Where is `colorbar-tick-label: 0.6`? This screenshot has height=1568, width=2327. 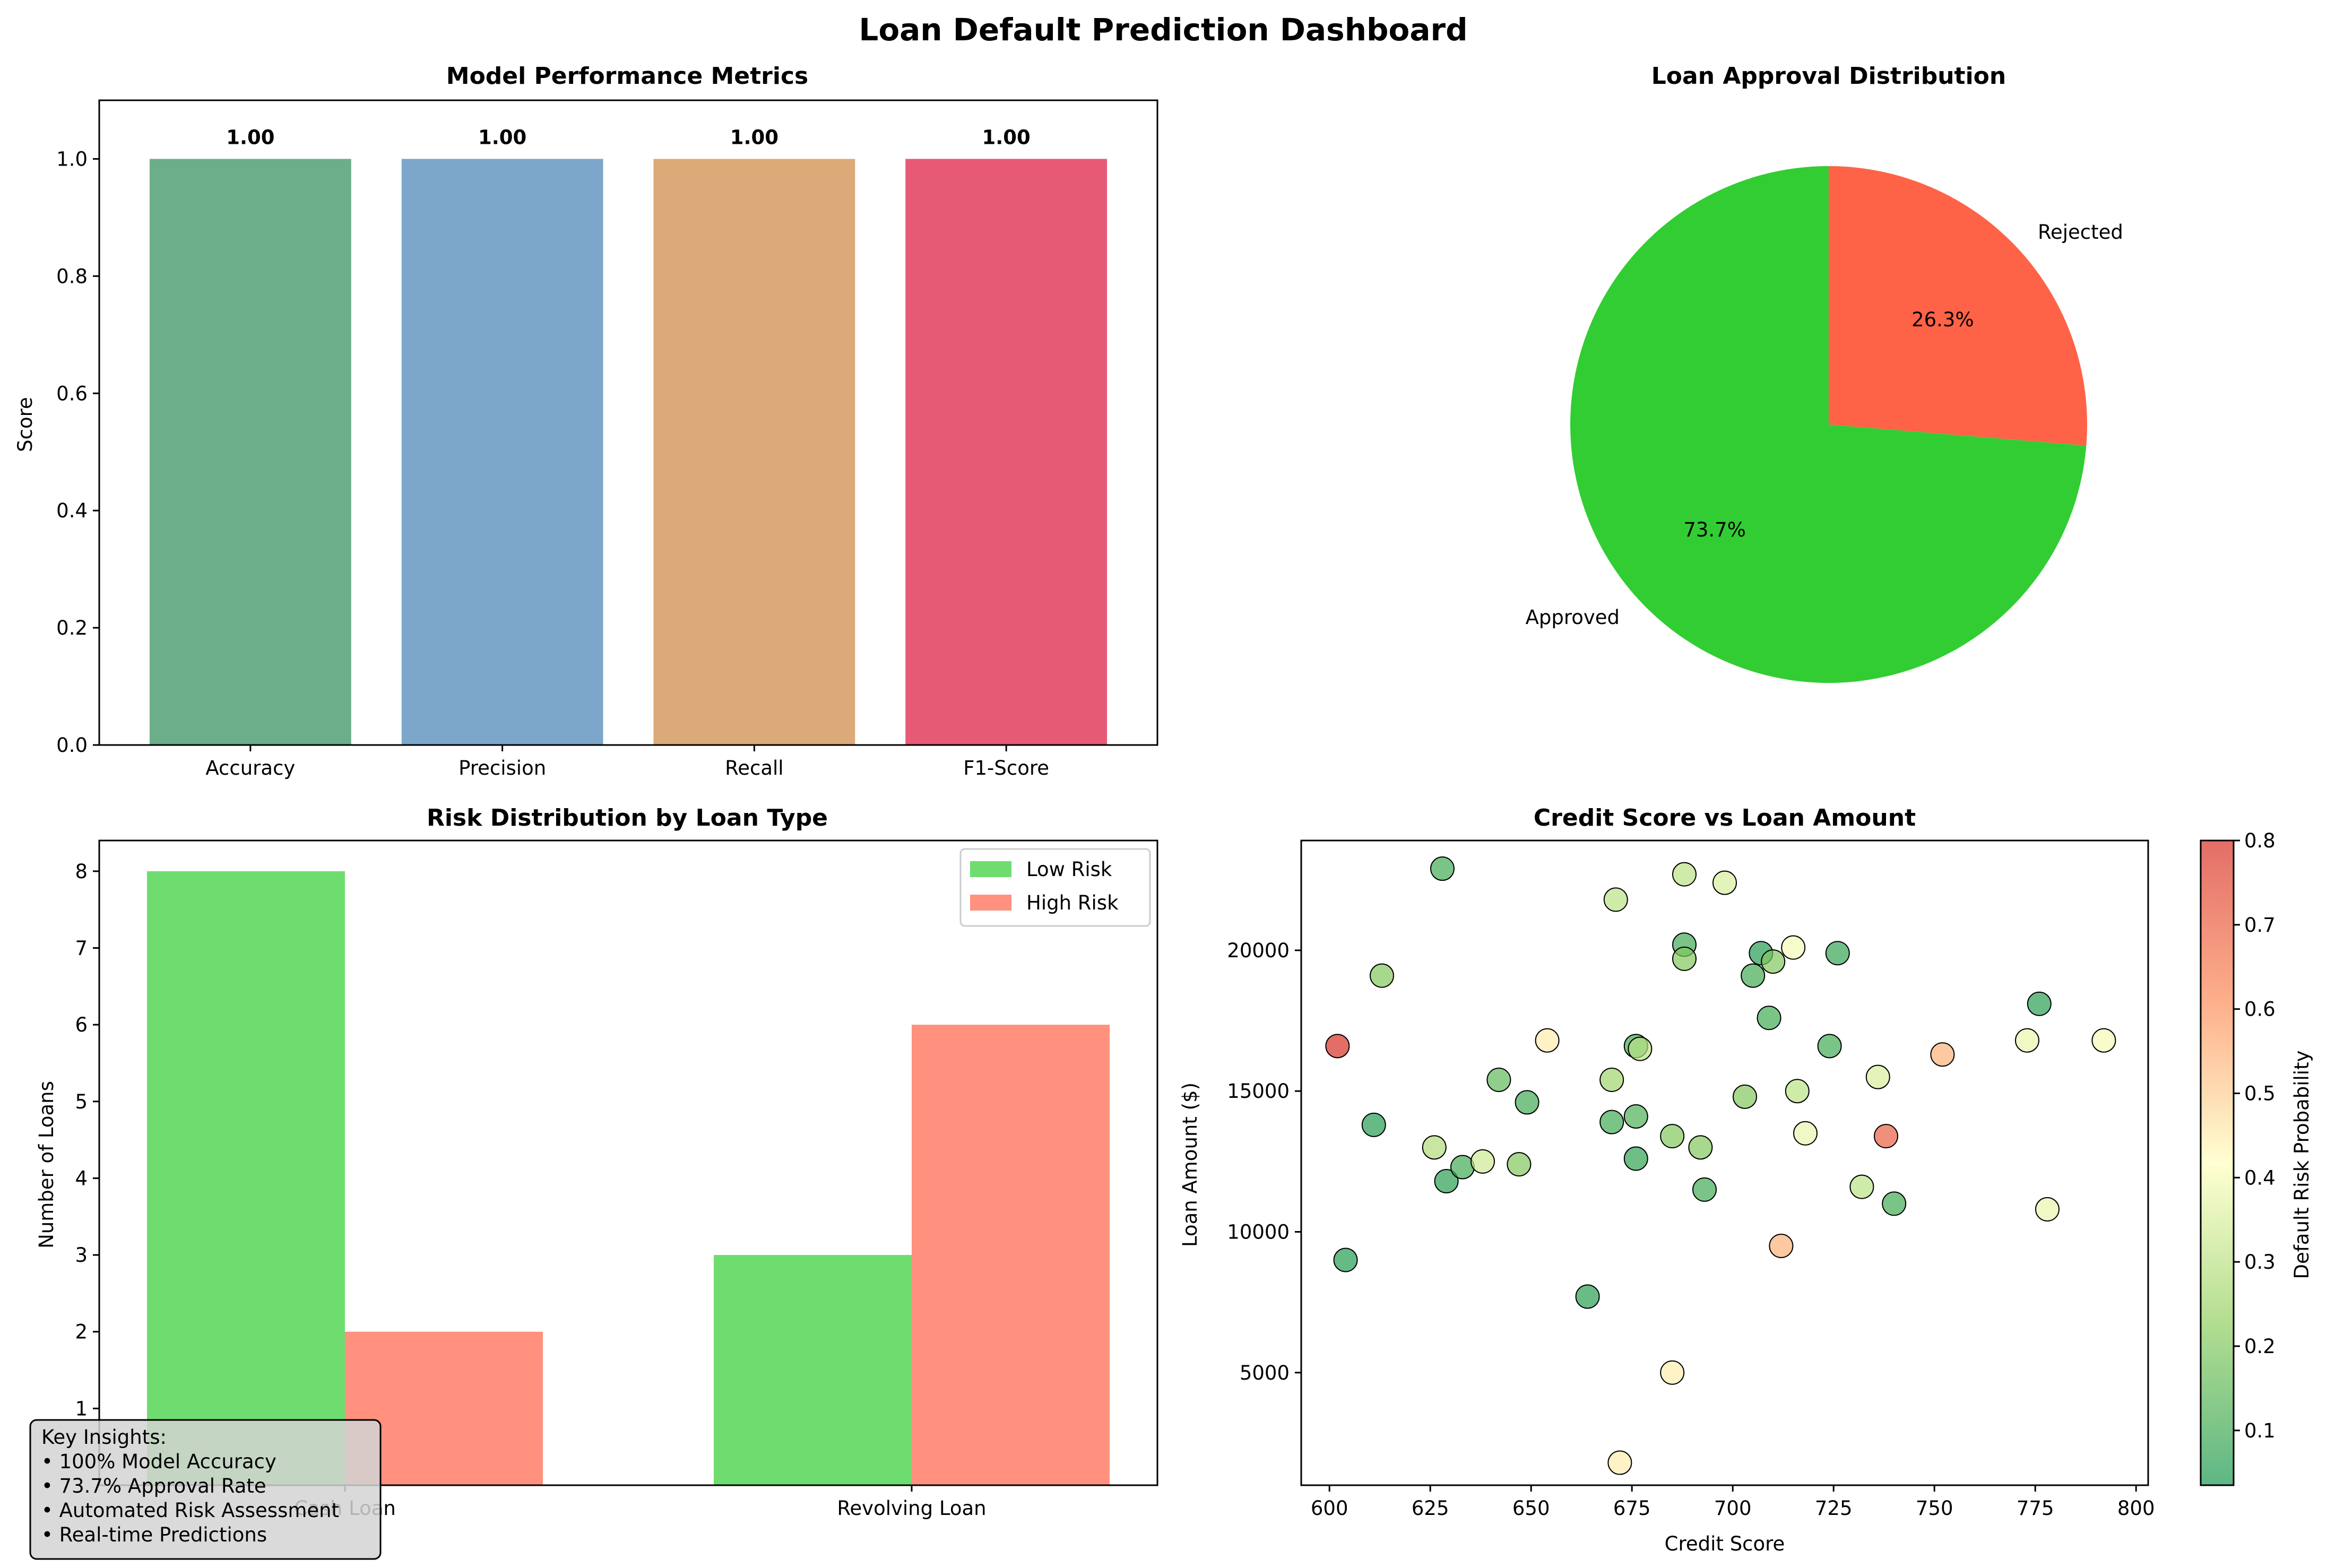
colorbar-tick-label: 0.6 is located at coordinates (2260, 1009).